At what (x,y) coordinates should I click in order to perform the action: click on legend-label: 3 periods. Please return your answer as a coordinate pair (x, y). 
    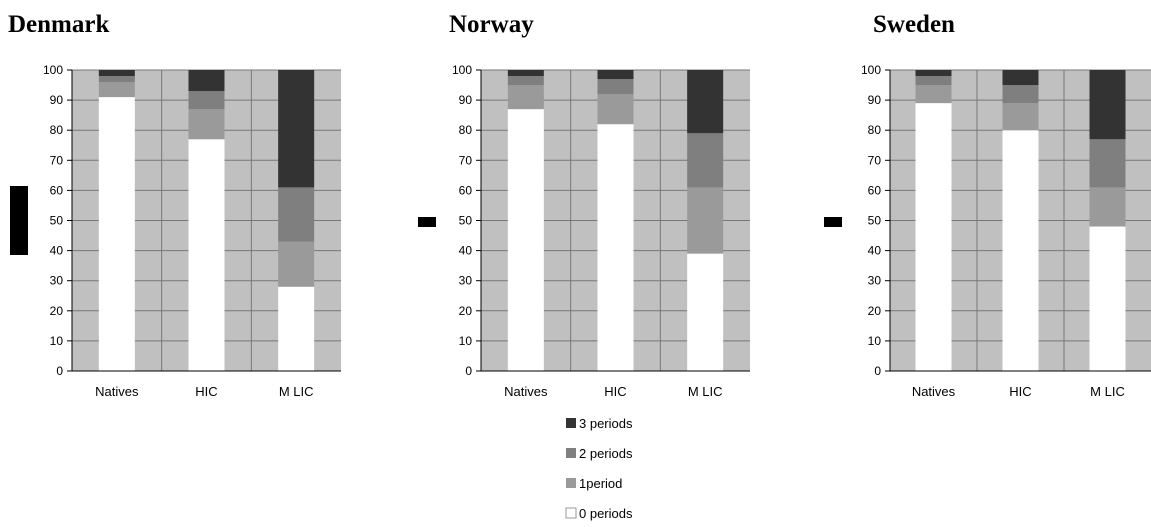
    Looking at the image, I should click on (606, 423).